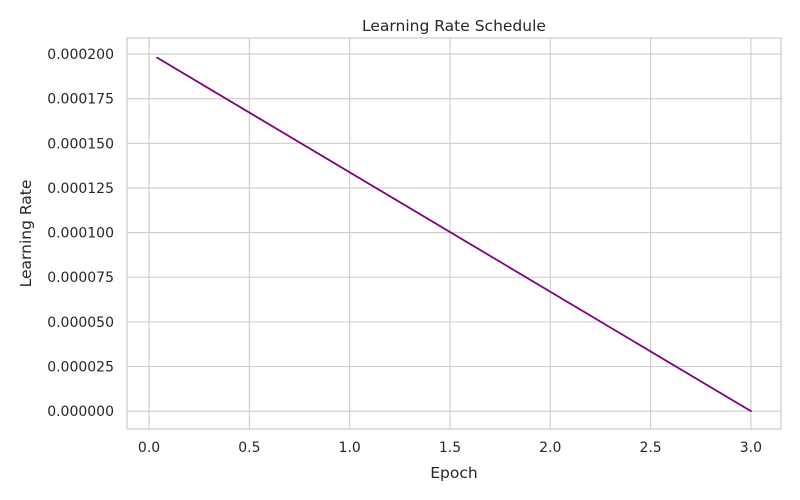 This screenshot has height=500, width=800. Describe the element at coordinates (80, 323) in the screenshot. I see `y-tick-label: 0.000050` at that location.